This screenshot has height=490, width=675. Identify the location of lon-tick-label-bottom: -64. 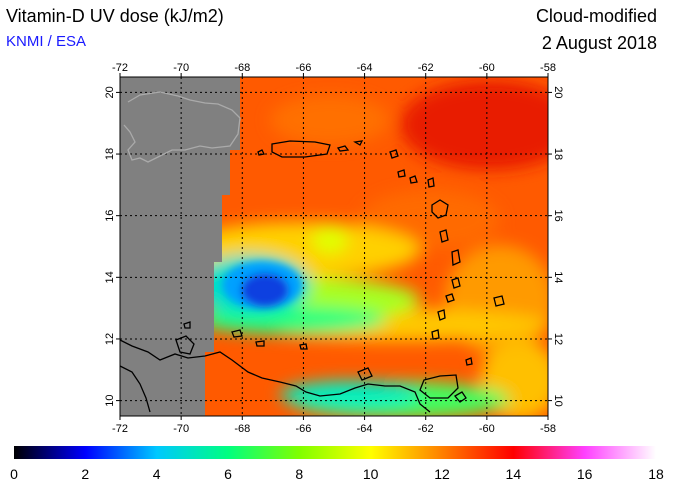
(365, 429).